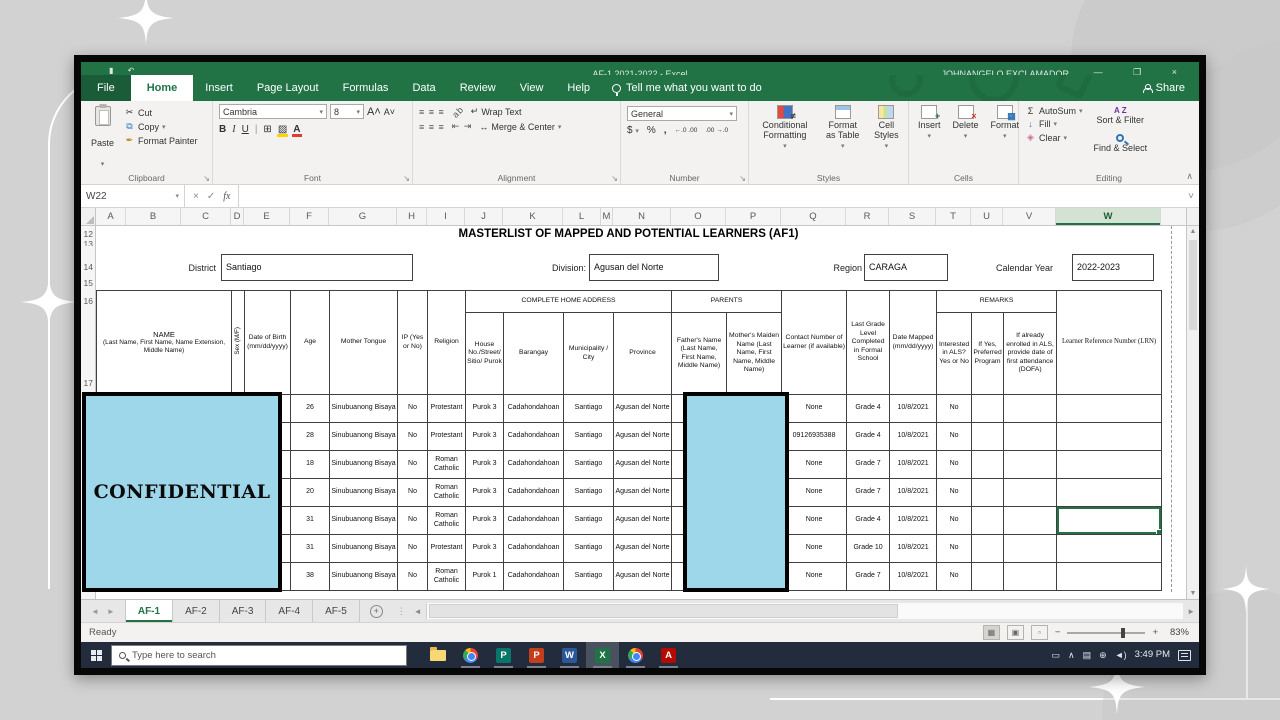 The width and height of the screenshot is (1280, 720). I want to click on vertical-scrollbar: ▲ ▼, so click(1192, 412).